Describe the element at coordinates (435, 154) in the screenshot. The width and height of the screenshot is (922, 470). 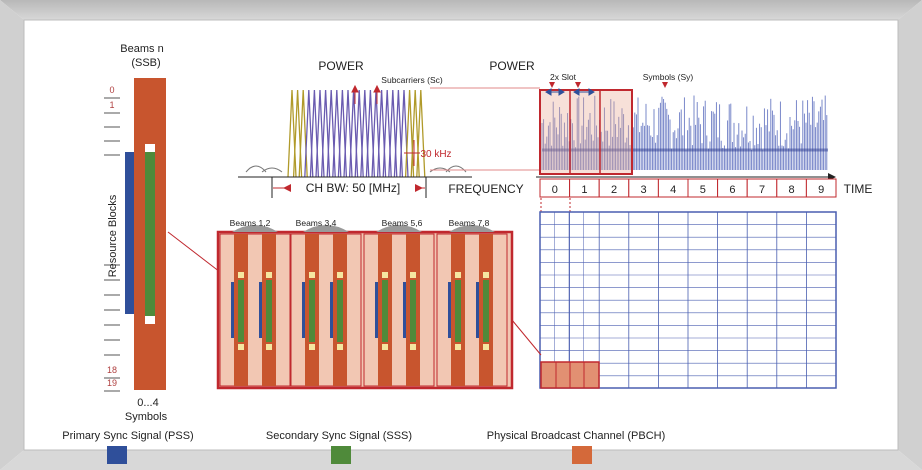
I see `subcarrier-spacing-label: 30 kHz` at that location.